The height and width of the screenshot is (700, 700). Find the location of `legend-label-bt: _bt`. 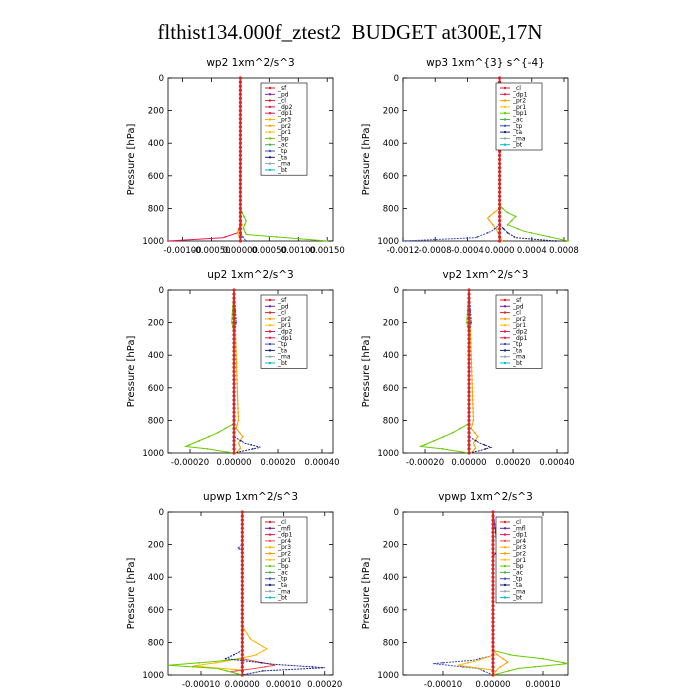

legend-label-bt: _bt is located at coordinates (517, 363).